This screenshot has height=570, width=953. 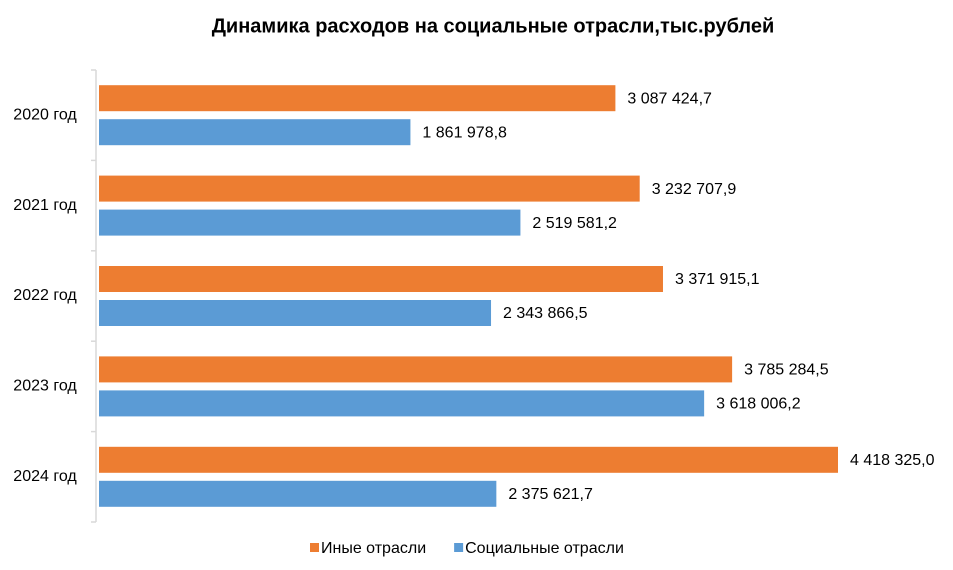 What do you see at coordinates (45, 205) in the screenshot?
I see `y-tick-label: 2021 год` at bounding box center [45, 205].